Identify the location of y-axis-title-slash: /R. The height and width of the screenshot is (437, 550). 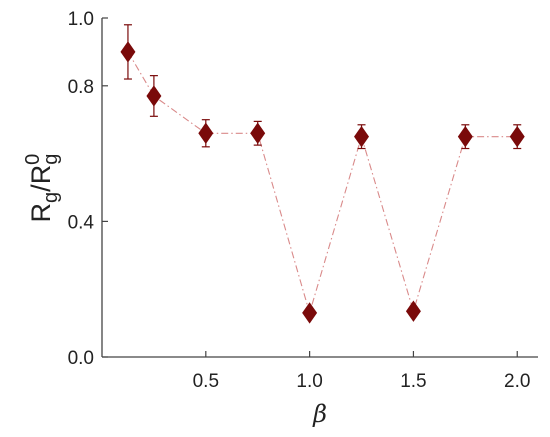
(41, 178).